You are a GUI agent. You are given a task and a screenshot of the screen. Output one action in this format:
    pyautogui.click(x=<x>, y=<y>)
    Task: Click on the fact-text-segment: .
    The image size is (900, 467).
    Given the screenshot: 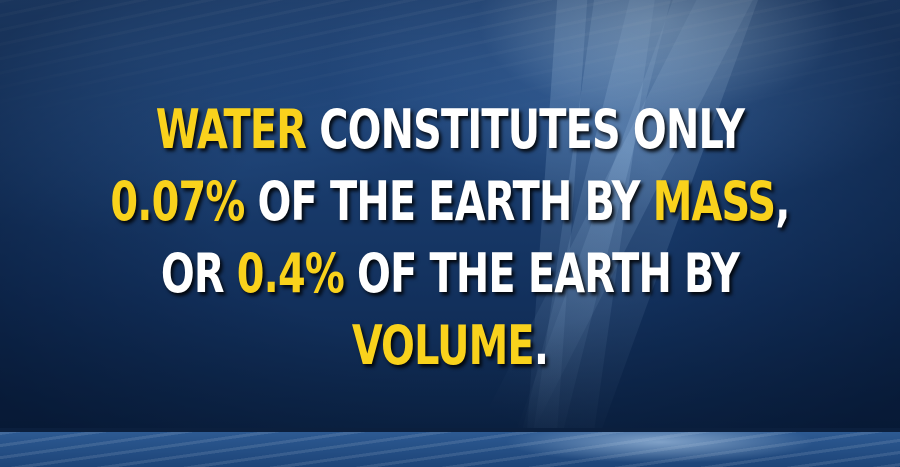 What is the action you would take?
    pyautogui.click(x=541, y=345)
    